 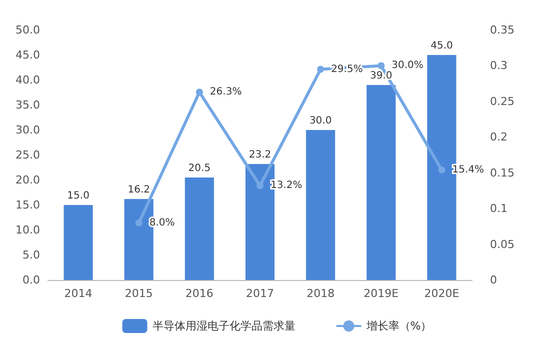 I want to click on y-tick-label: 40.0, so click(x=28, y=80).